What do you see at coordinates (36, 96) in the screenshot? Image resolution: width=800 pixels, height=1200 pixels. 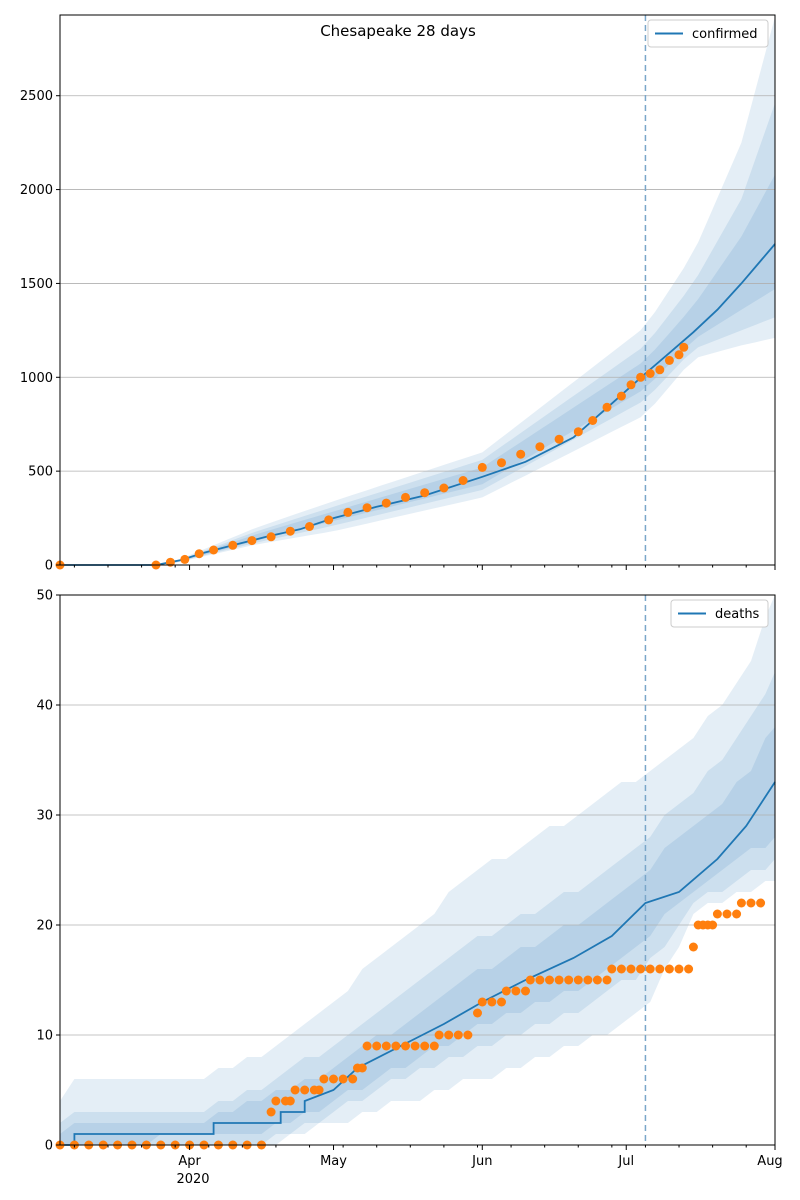 I see `y-tick-label: 2500` at bounding box center [36, 96].